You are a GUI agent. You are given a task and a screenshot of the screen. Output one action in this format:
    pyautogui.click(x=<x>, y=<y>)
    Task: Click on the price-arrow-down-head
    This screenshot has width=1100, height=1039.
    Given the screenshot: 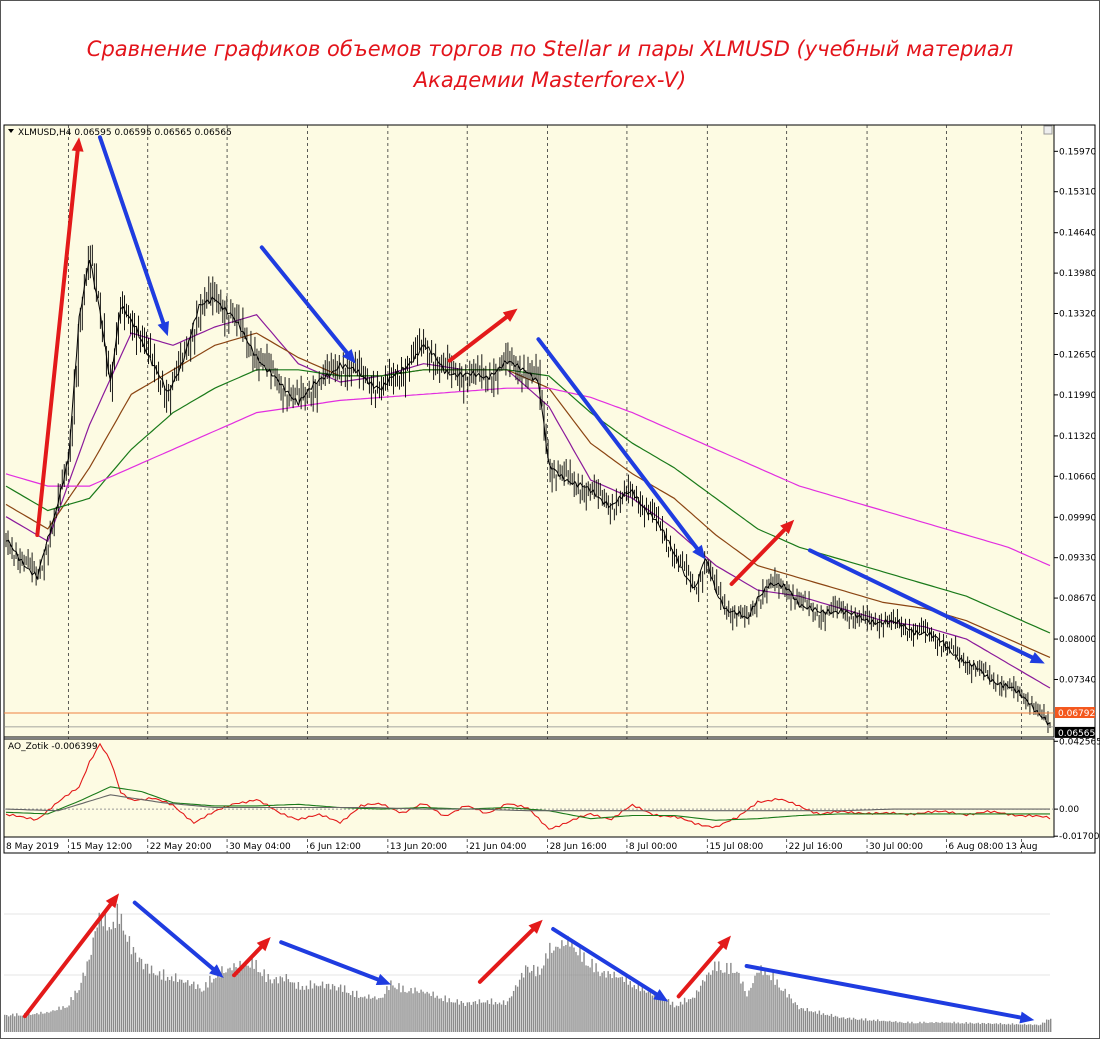 What is the action you would take?
    pyautogui.click(x=163, y=328)
    